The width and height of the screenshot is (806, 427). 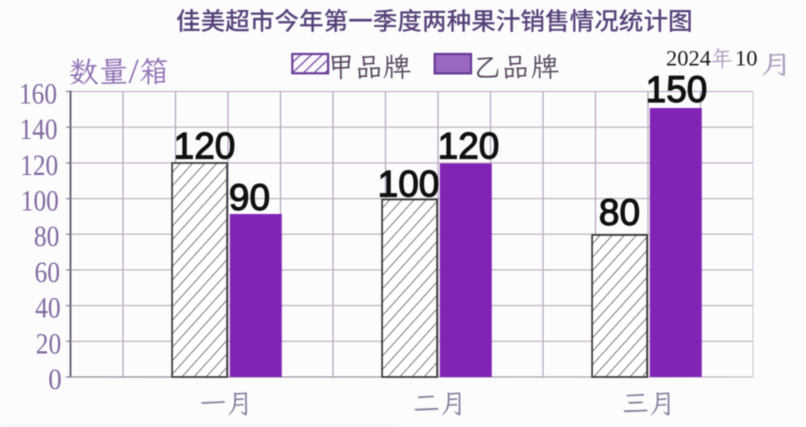 I want to click on svg-text: 160, so click(x=38, y=95).